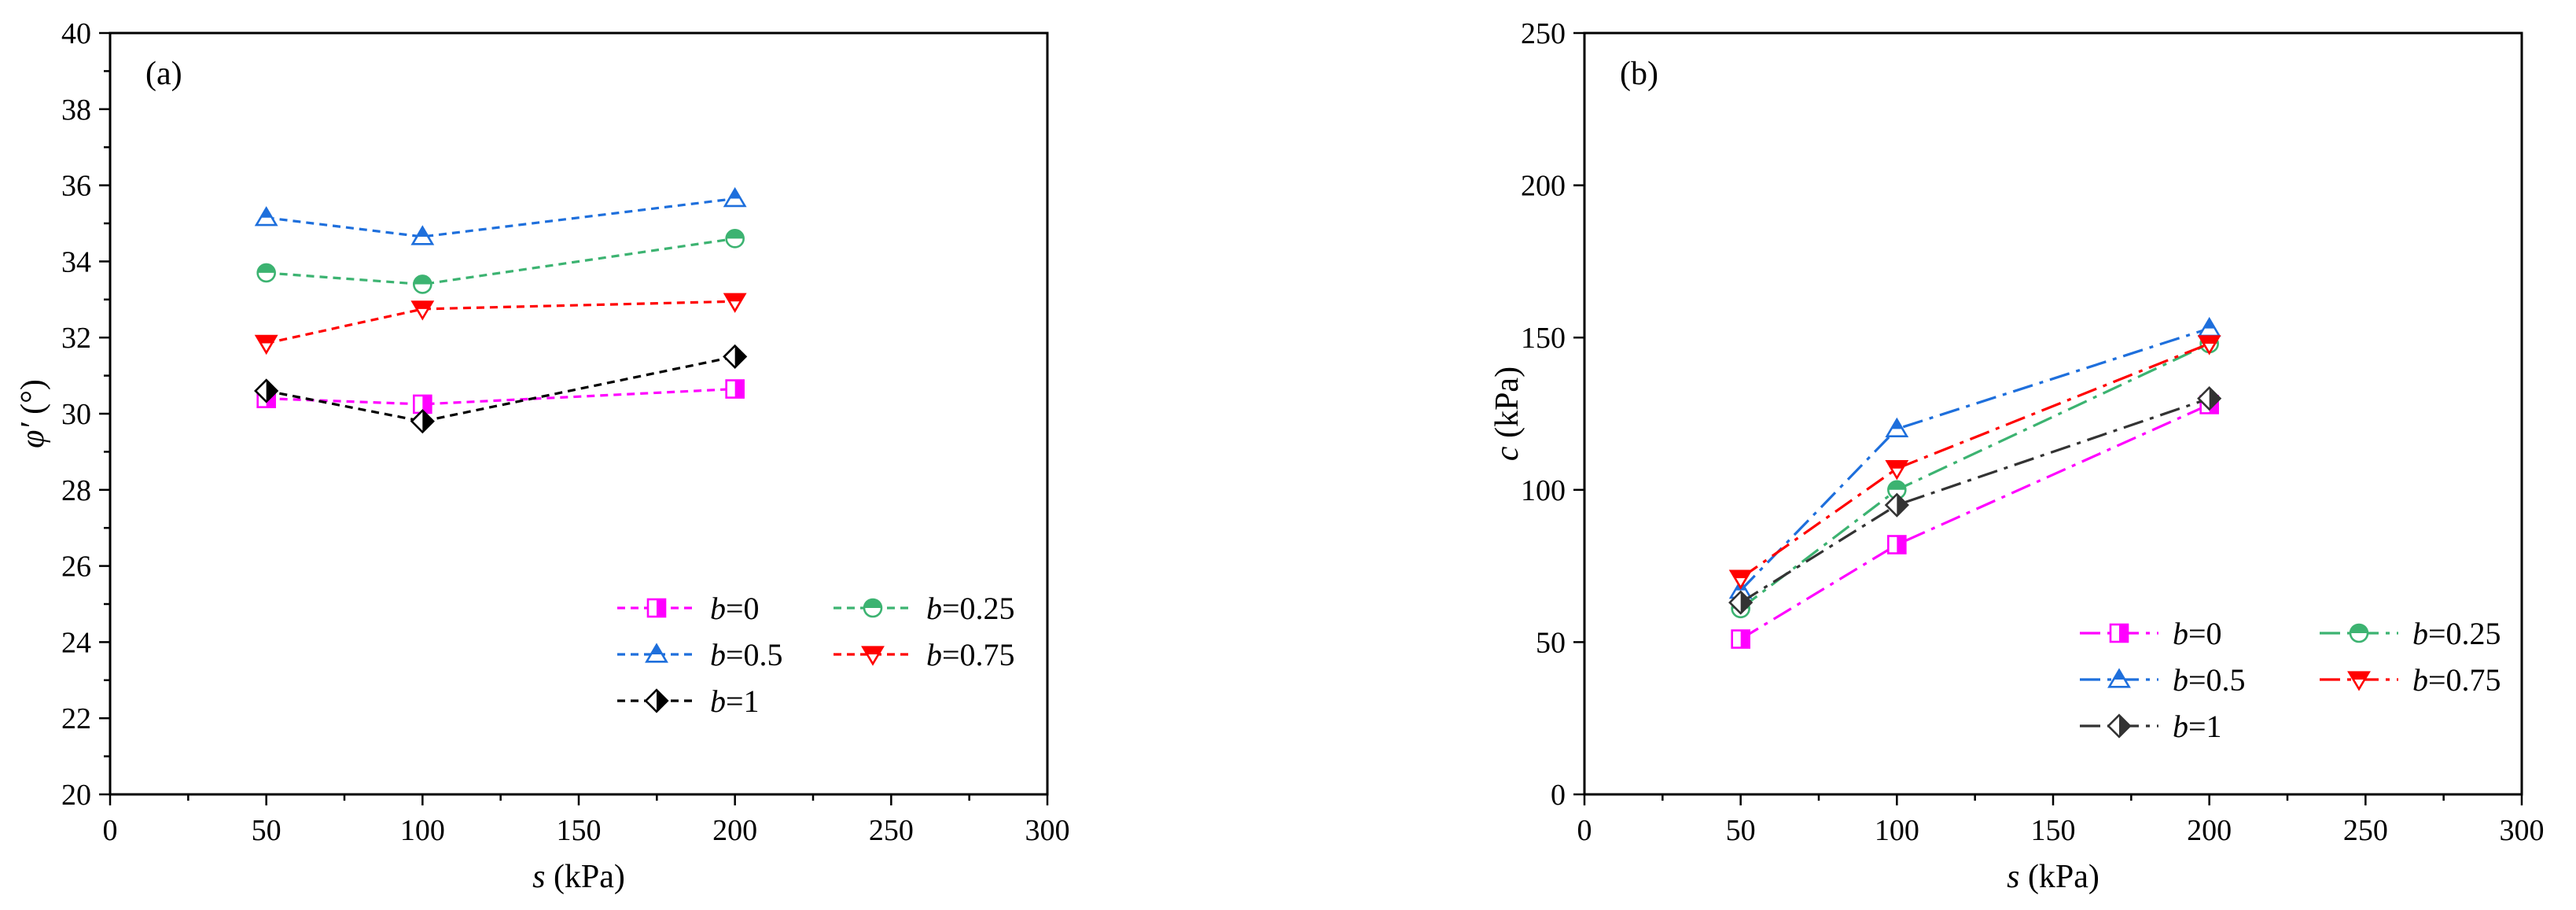 This screenshot has width=2576, height=910. What do you see at coordinates (1543, 33) in the screenshot?
I see `y-tick-label: 250` at bounding box center [1543, 33].